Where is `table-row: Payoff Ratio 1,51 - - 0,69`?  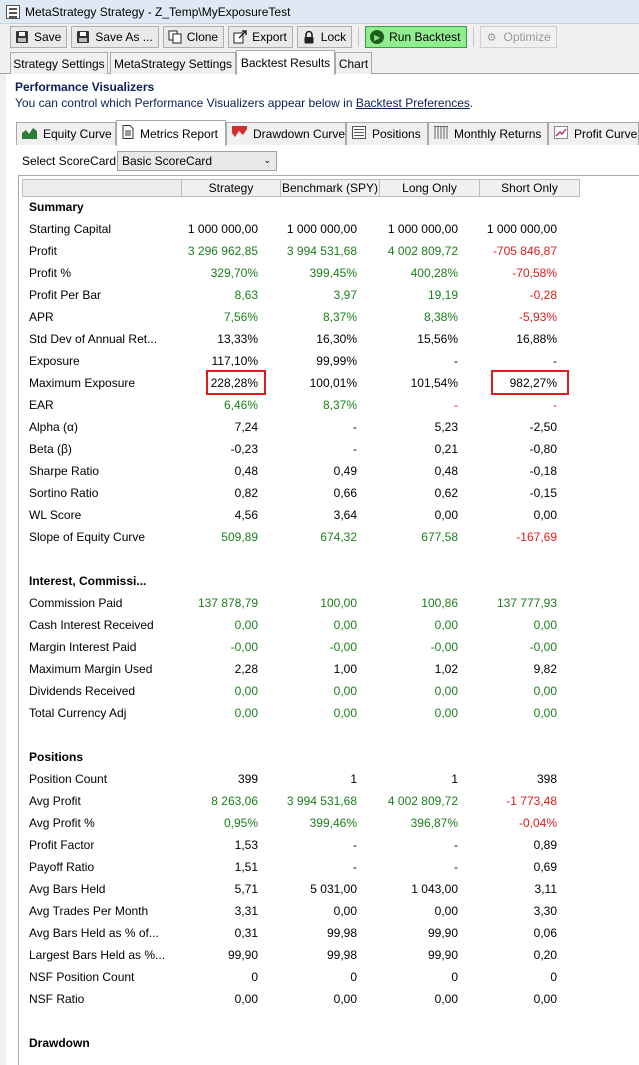 table-row: Payoff Ratio 1,51 - - 0,69 is located at coordinates (329, 867).